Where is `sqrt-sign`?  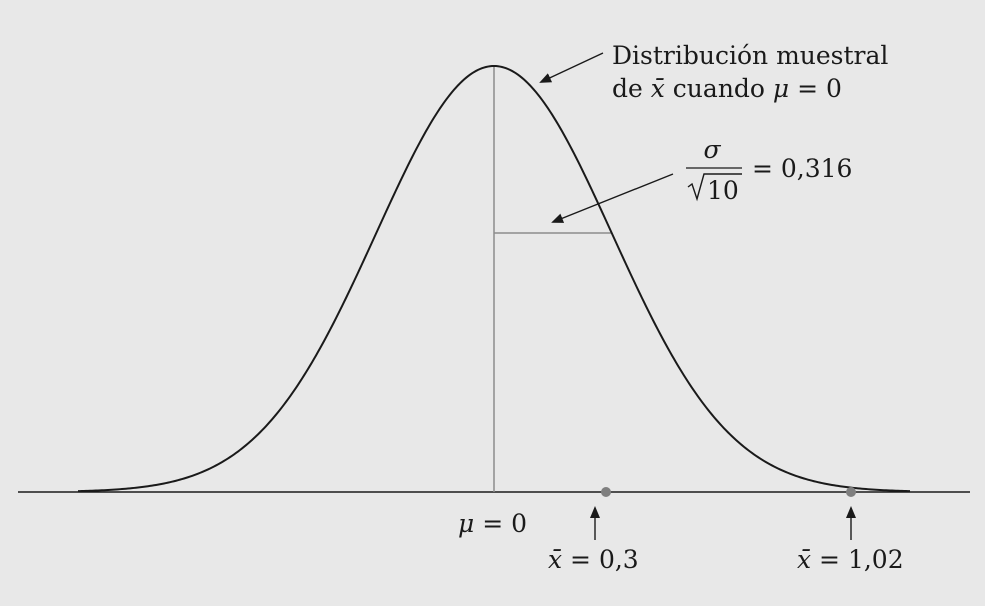 sqrt-sign is located at coordinates (714, 187).